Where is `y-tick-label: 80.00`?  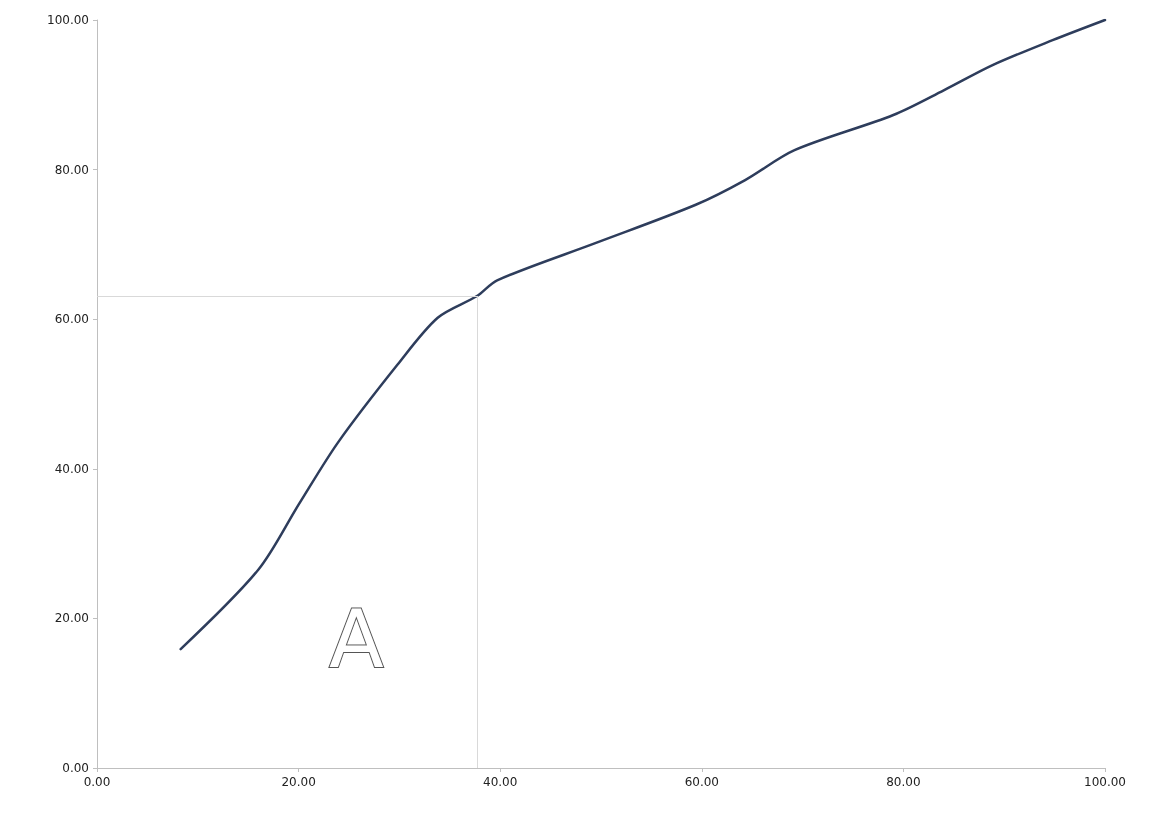 y-tick-label: 80.00 is located at coordinates (71, 169).